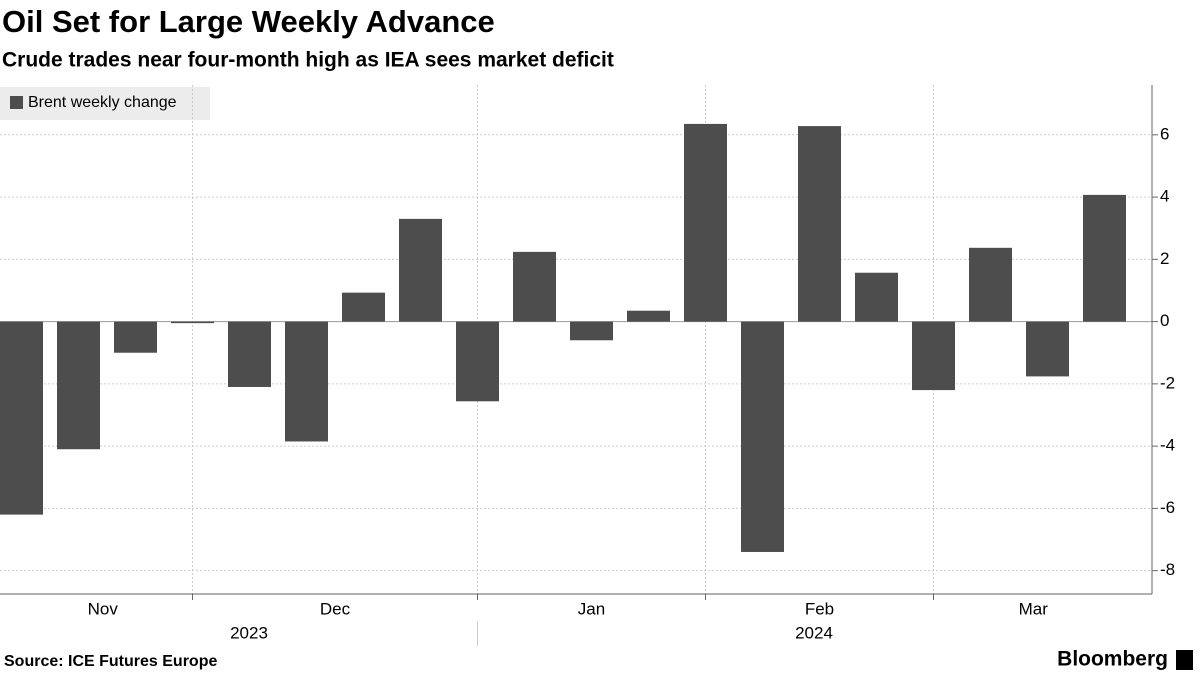 This screenshot has width=1200, height=675. Describe the element at coordinates (1164, 133) in the screenshot. I see `y-tick-label: 6` at that location.